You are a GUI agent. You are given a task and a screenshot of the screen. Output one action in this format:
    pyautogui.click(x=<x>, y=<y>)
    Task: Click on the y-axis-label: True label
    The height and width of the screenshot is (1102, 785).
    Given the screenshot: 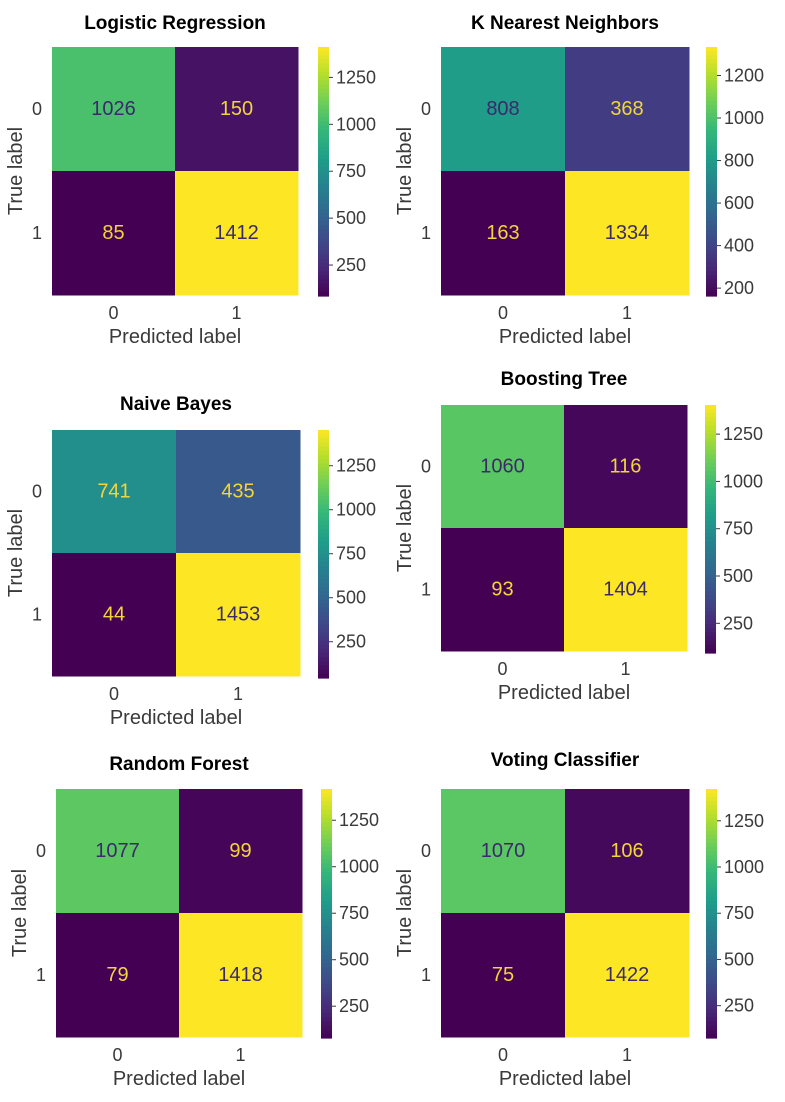 What is the action you would take?
    pyautogui.click(x=405, y=913)
    